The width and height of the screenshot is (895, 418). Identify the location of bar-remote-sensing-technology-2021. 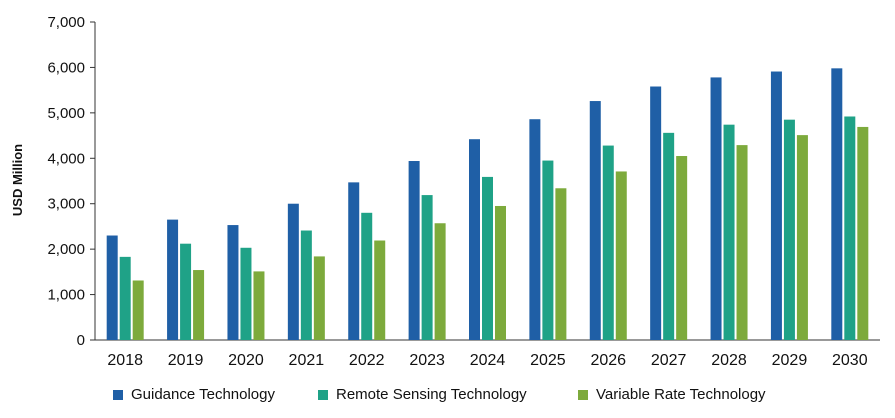
(306, 285).